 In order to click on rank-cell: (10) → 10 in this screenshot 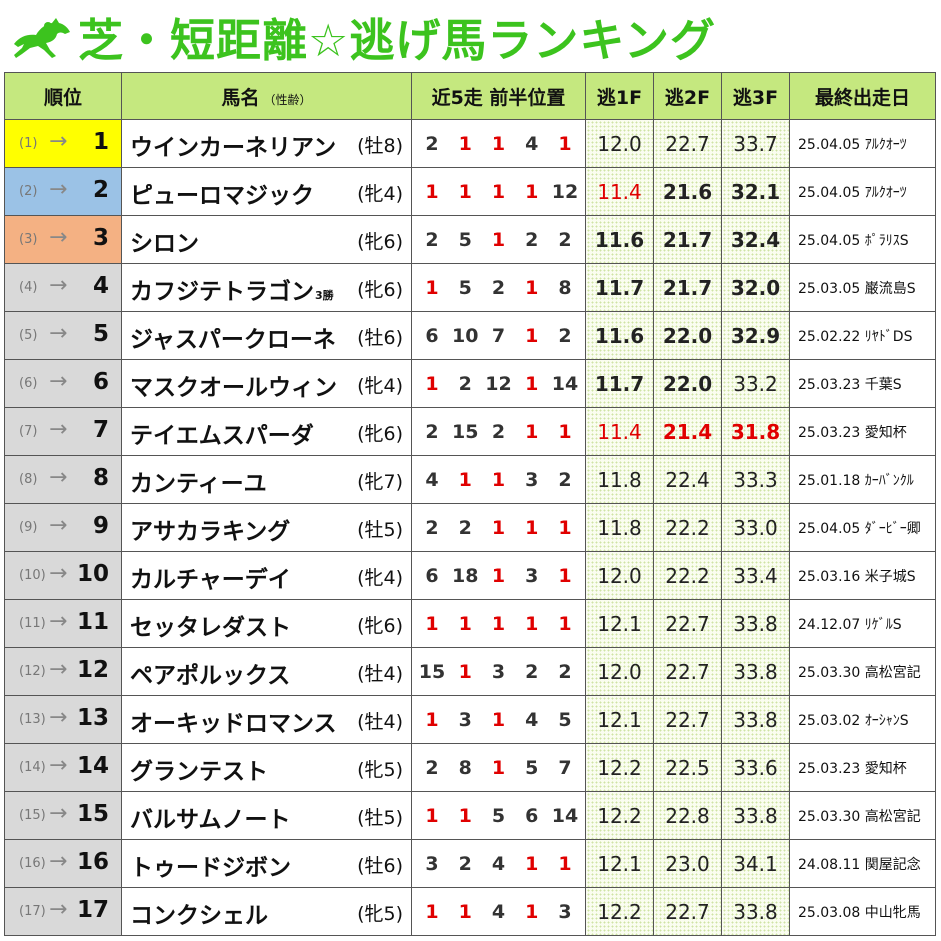, I will do `click(63, 575)`.